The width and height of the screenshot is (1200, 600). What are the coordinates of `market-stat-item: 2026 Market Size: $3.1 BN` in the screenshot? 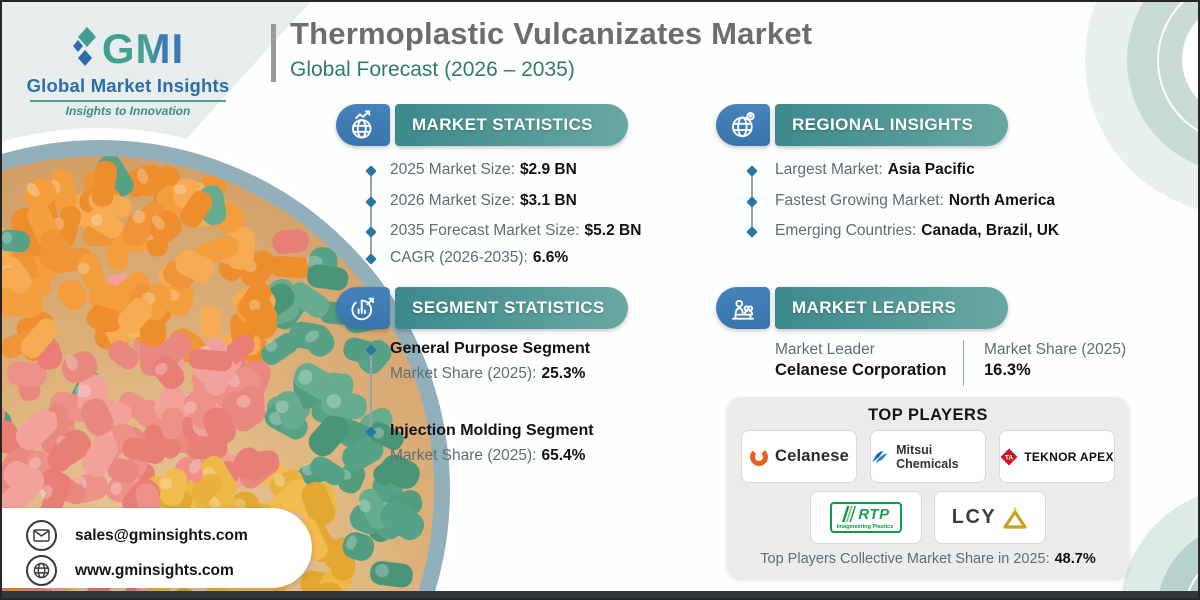 It's located at (483, 200).